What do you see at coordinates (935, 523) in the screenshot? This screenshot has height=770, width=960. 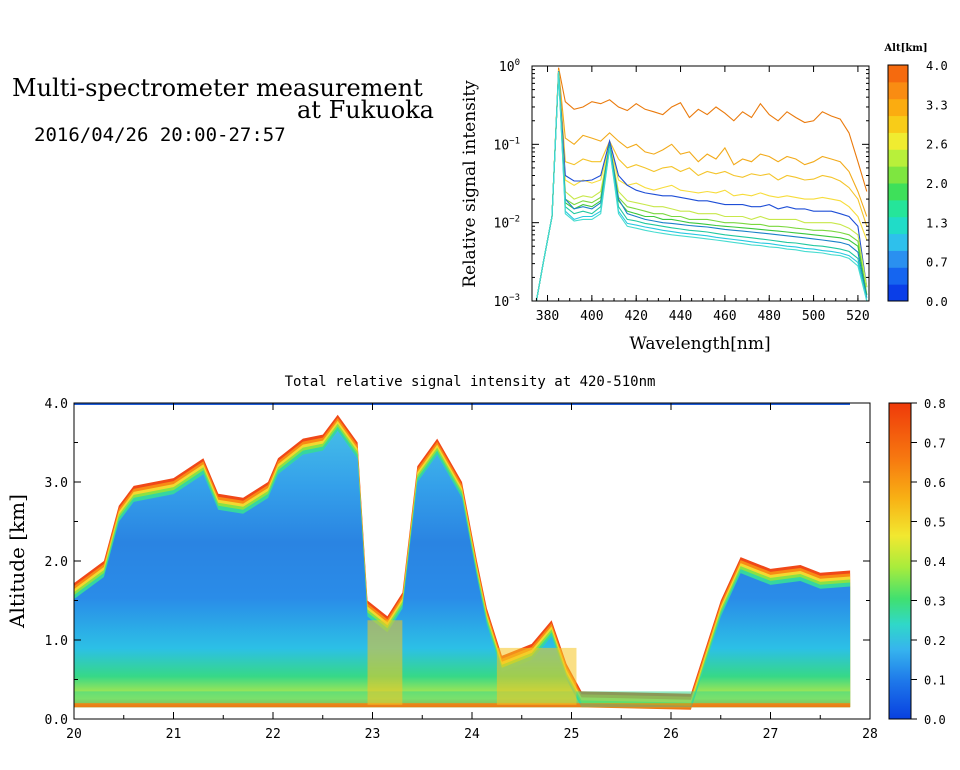 I see `intensity-colorbar-label: 0.5` at bounding box center [935, 523].